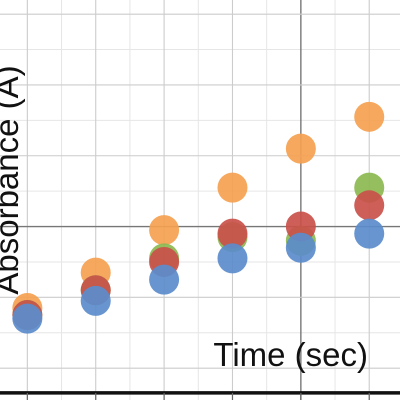 This screenshot has height=405, width=400. I want to click on y-axis-label: Absorbance (A), so click(12, 179).